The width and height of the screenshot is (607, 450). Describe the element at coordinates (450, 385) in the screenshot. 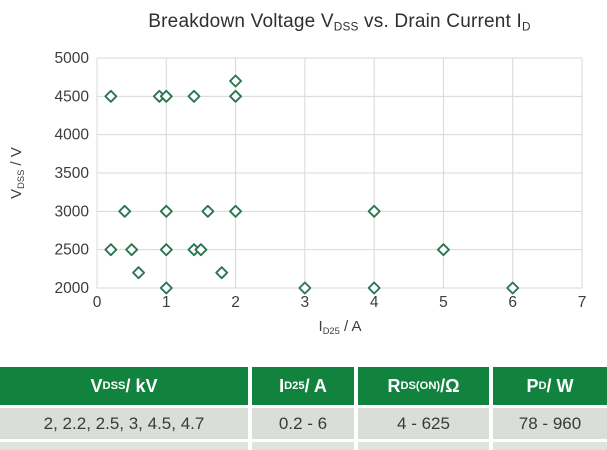

I see `label-text: /Ω` at that location.